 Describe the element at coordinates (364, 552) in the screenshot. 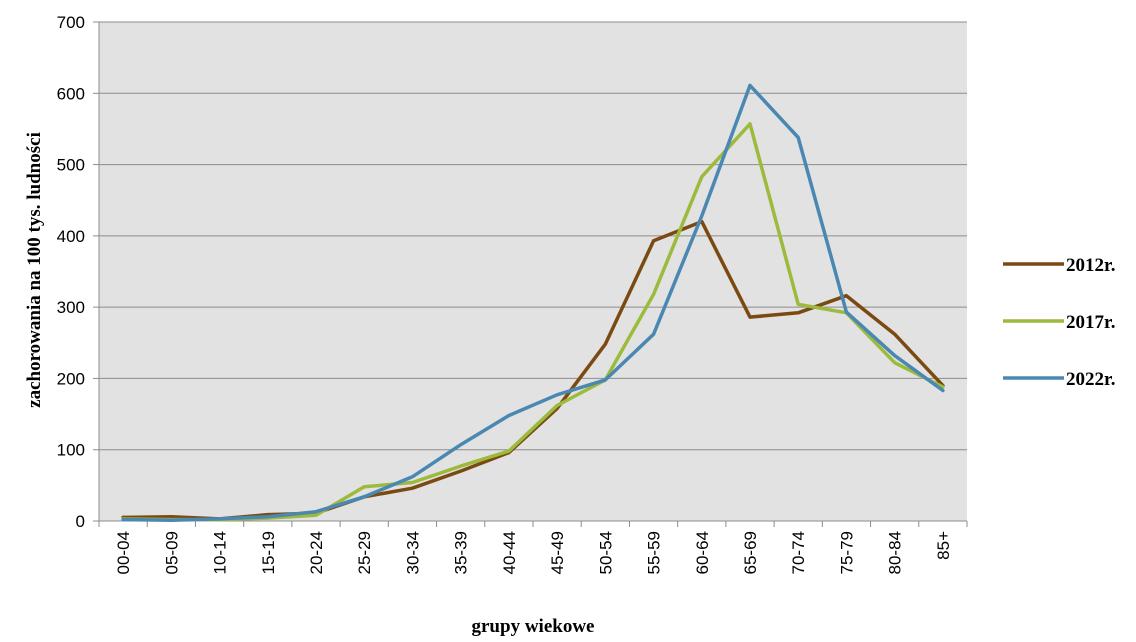

I see `x-tick-label: 25-29` at that location.